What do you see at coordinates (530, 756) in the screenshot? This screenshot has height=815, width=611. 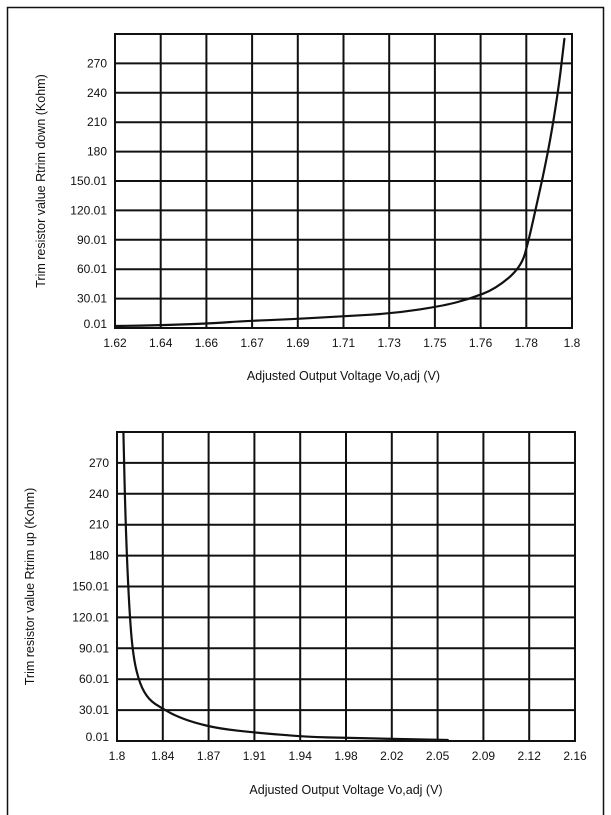 I see `x-tick-label: 2.12` at bounding box center [530, 756].